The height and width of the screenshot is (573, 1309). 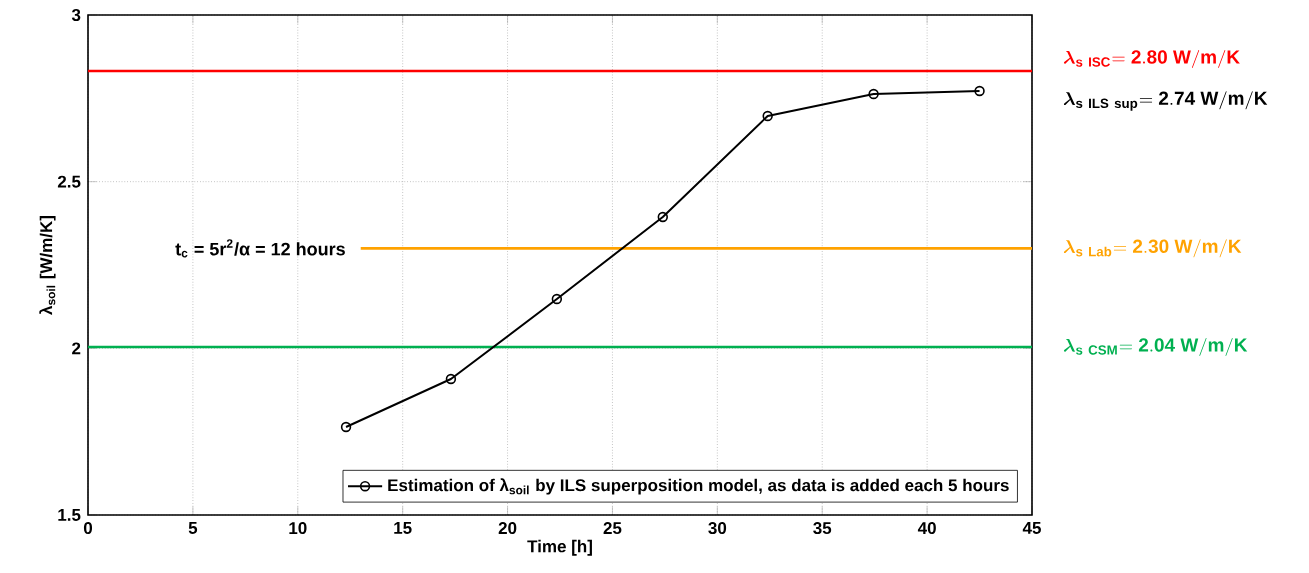 What do you see at coordinates (403, 528) in the screenshot?
I see `x-tick-label: 15` at bounding box center [403, 528].